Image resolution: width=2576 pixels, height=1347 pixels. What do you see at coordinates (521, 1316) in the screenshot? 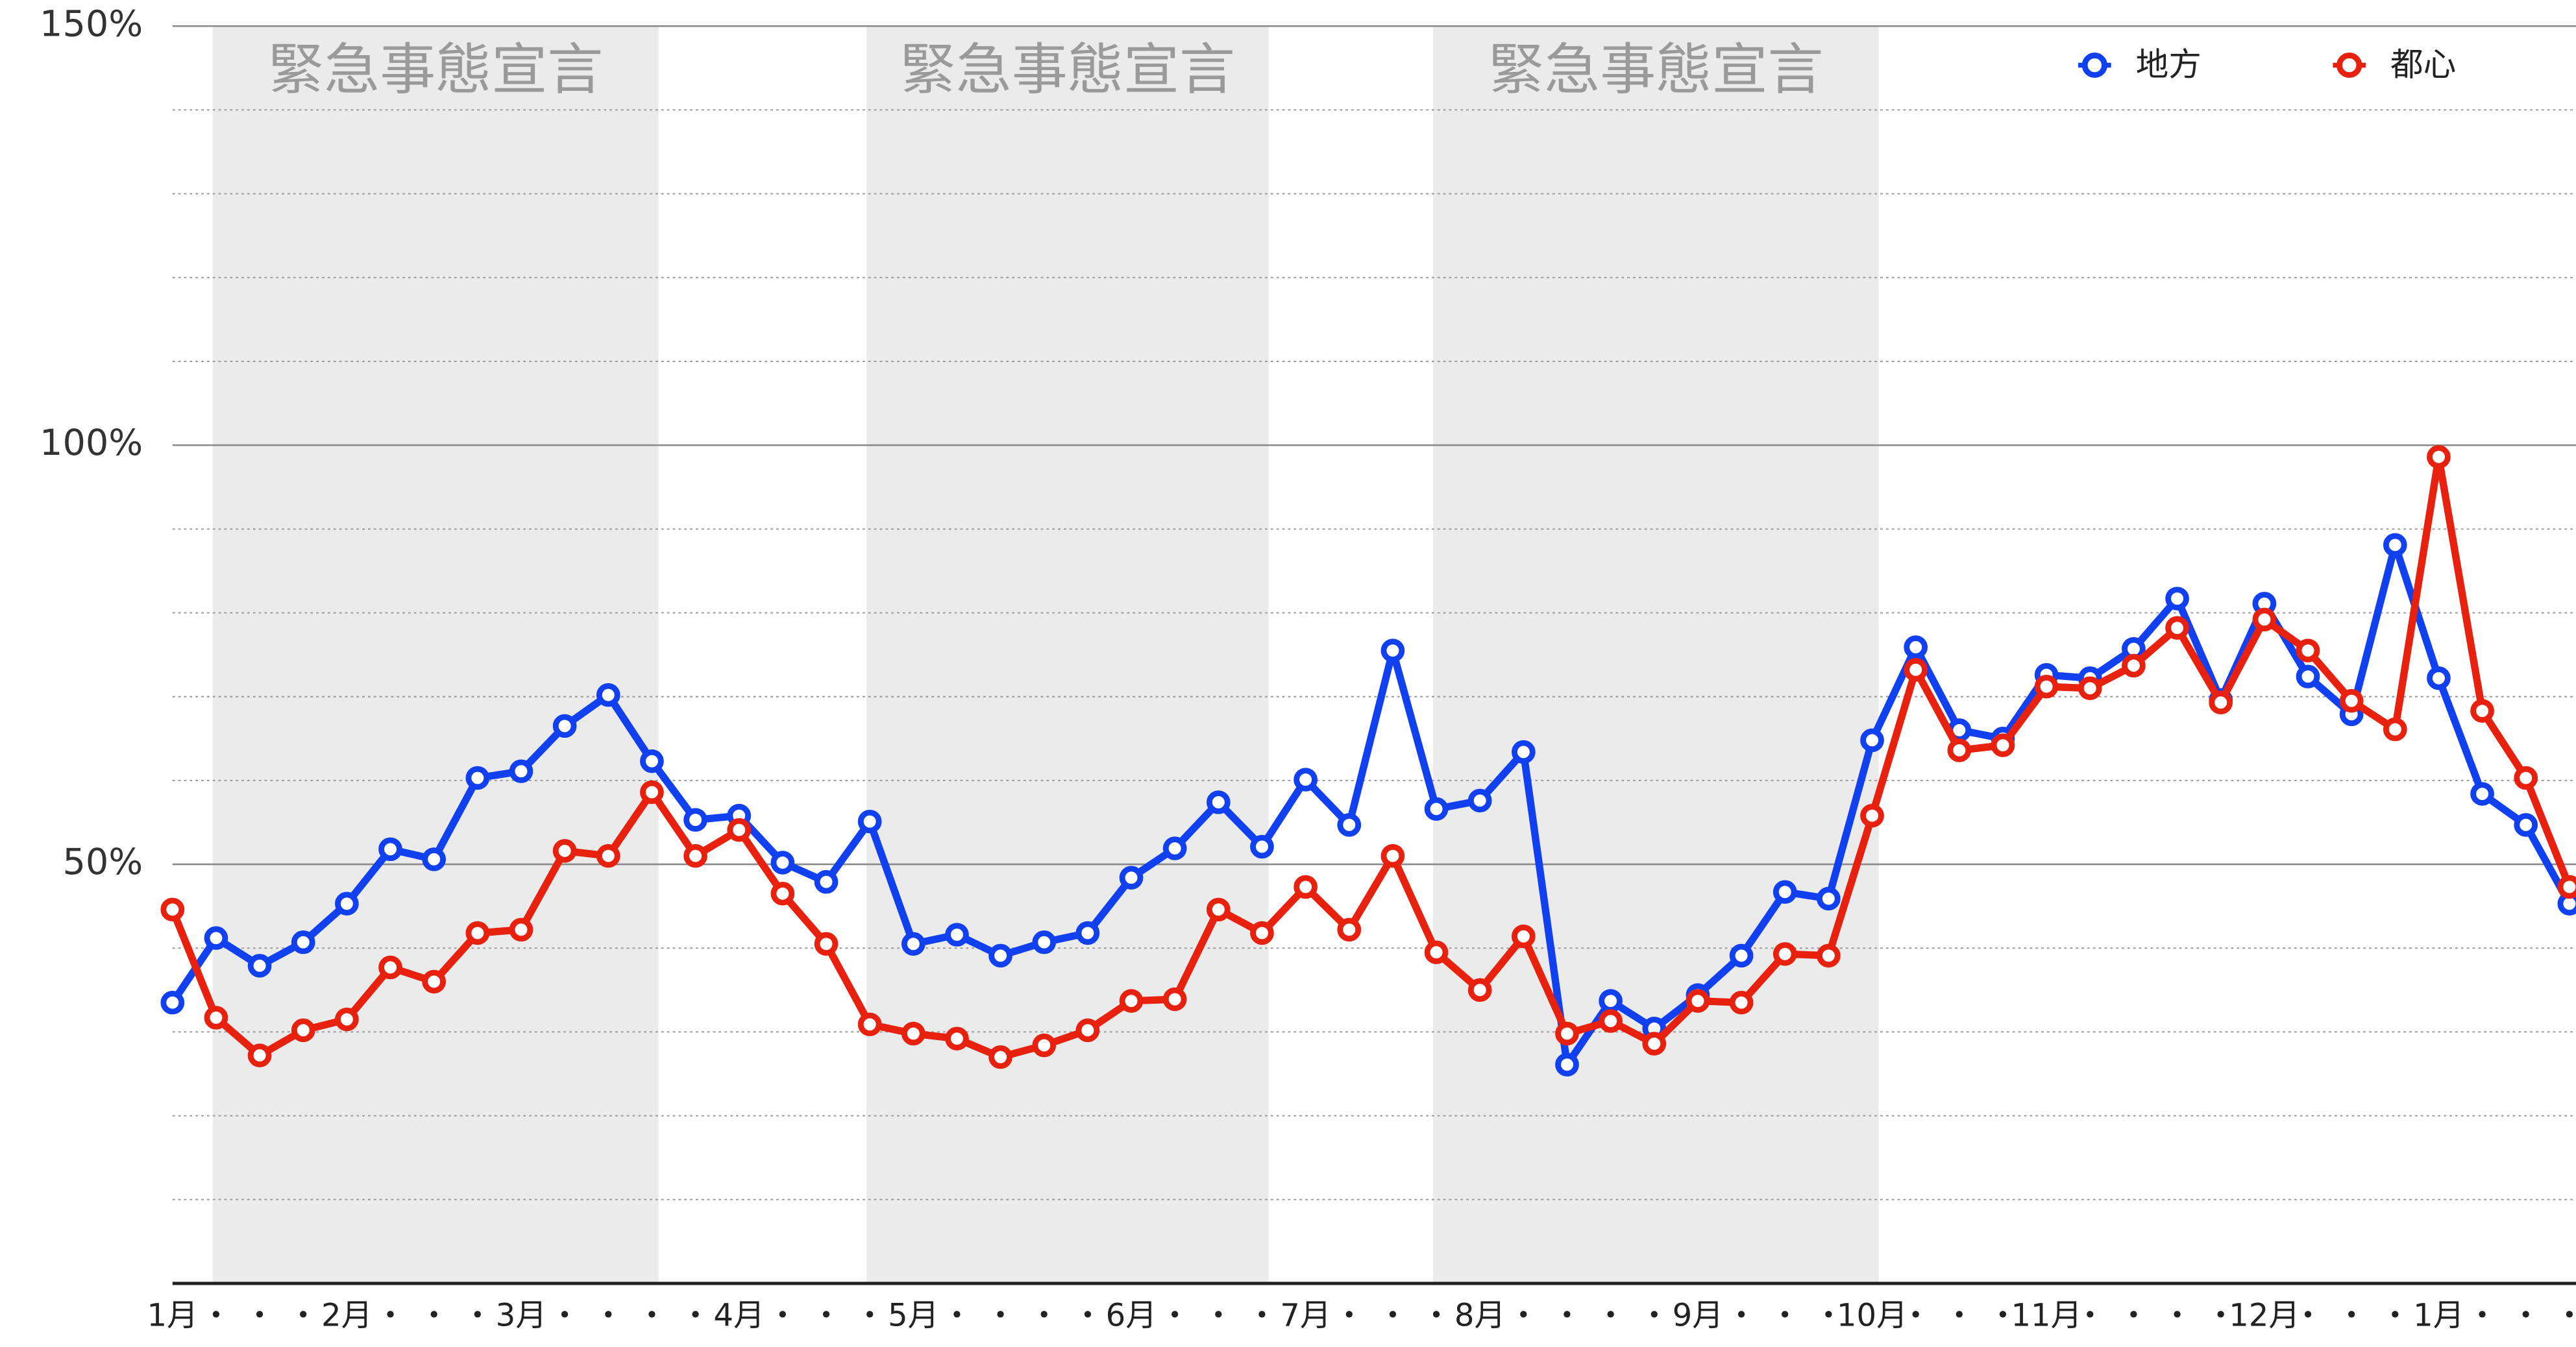
I see `x-tick-label: 3月` at bounding box center [521, 1316].